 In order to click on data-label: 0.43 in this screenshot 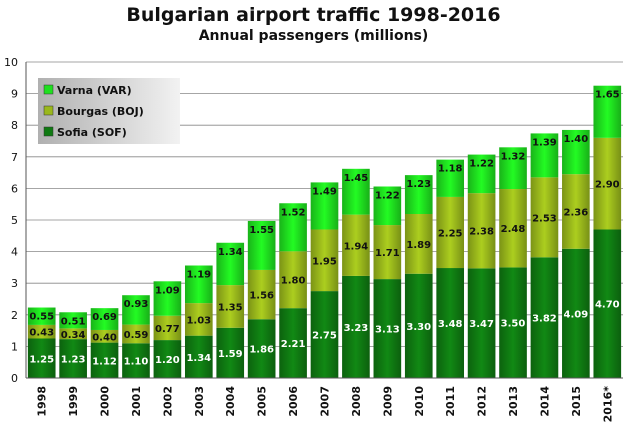, I will do `click(41, 333)`.